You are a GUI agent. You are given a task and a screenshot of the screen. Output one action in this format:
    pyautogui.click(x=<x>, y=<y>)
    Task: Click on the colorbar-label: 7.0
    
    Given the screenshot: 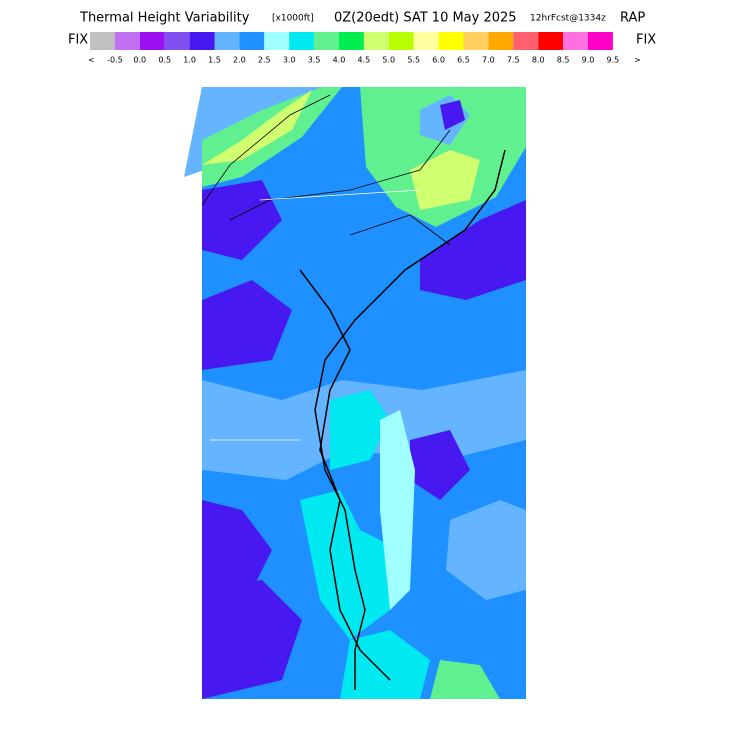 What is the action you would take?
    pyautogui.click(x=488, y=60)
    